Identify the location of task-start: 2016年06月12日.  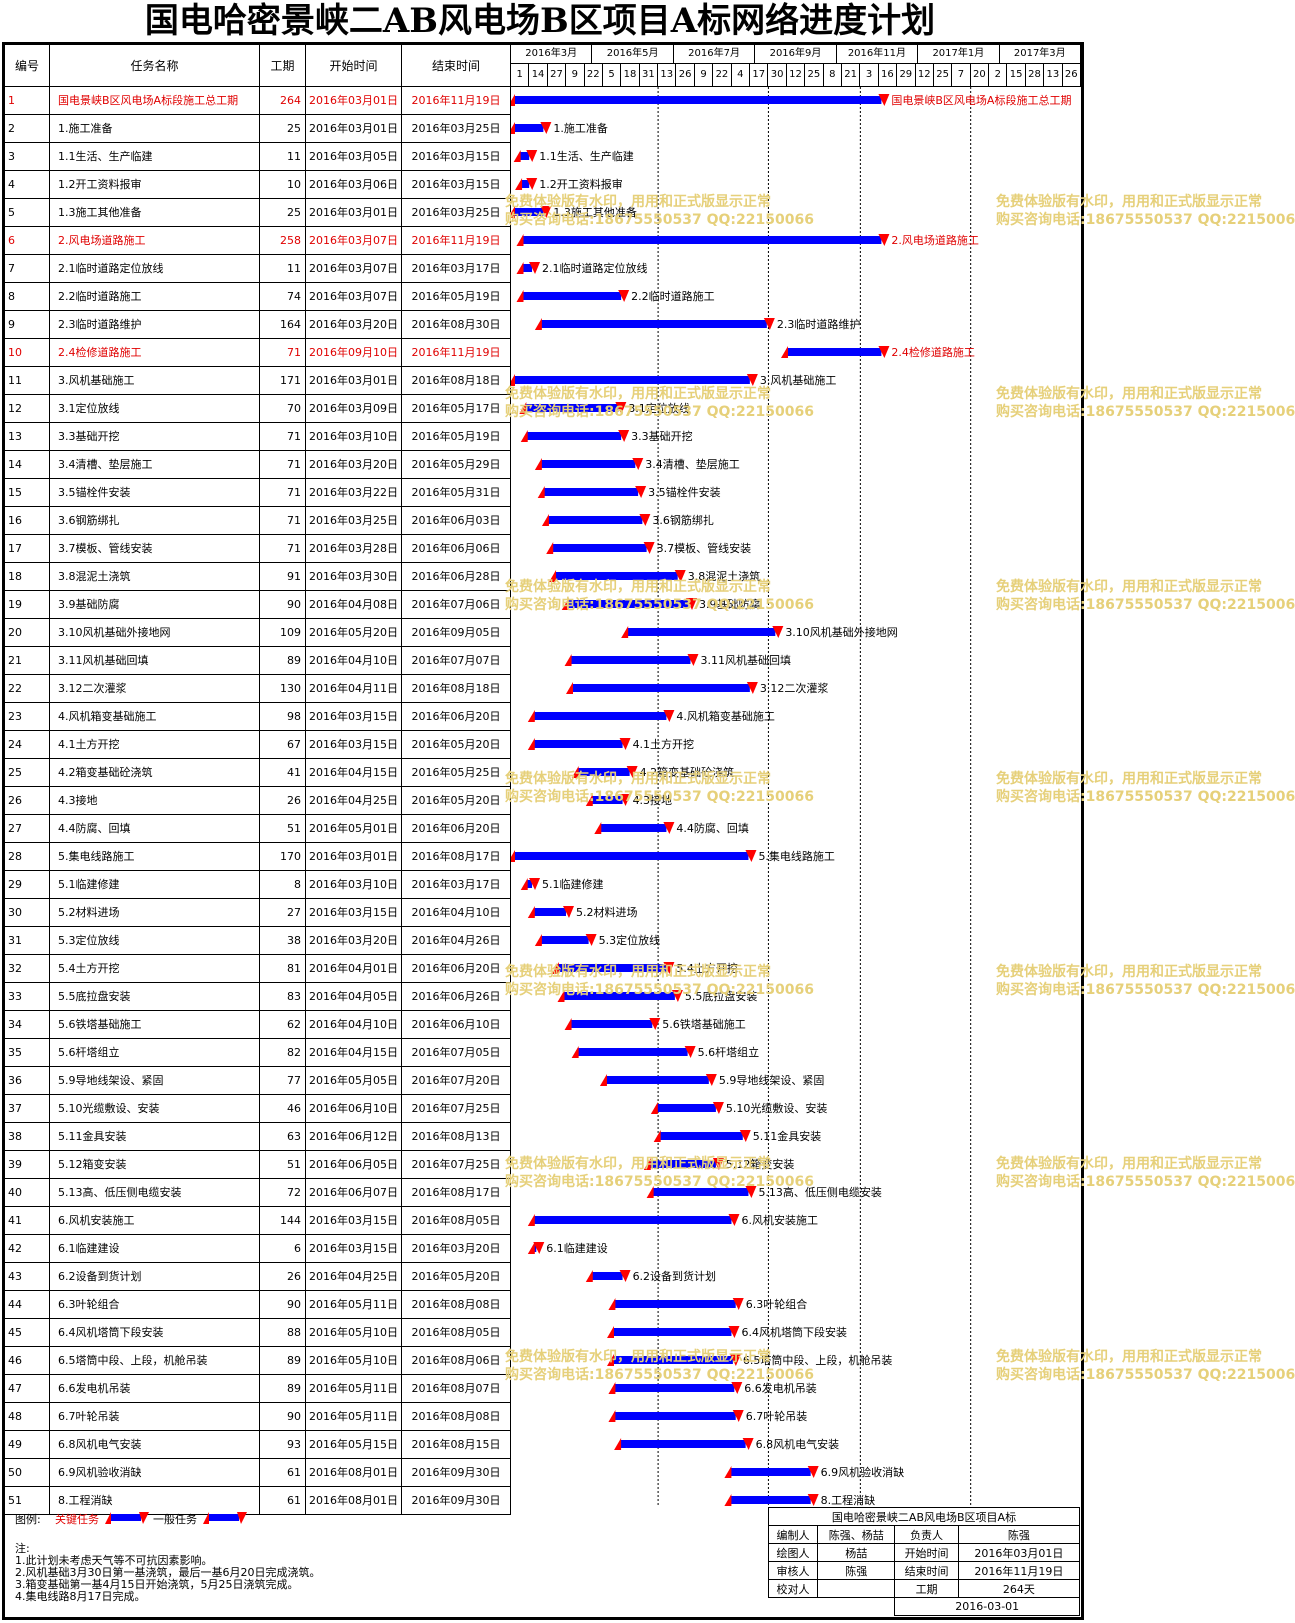
(354, 1136).